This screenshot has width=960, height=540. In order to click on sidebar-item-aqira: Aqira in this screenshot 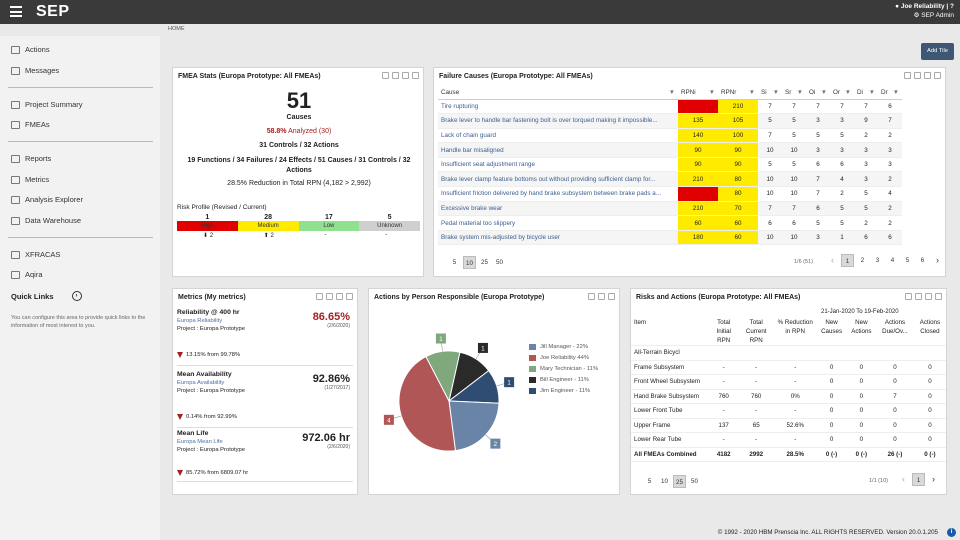, I will do `click(27, 274)`.